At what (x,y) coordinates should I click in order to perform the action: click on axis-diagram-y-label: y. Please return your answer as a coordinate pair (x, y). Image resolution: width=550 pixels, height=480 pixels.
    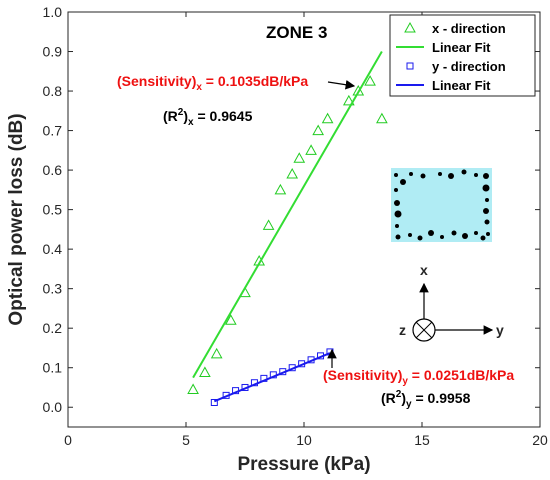
    Looking at the image, I should click on (500, 330).